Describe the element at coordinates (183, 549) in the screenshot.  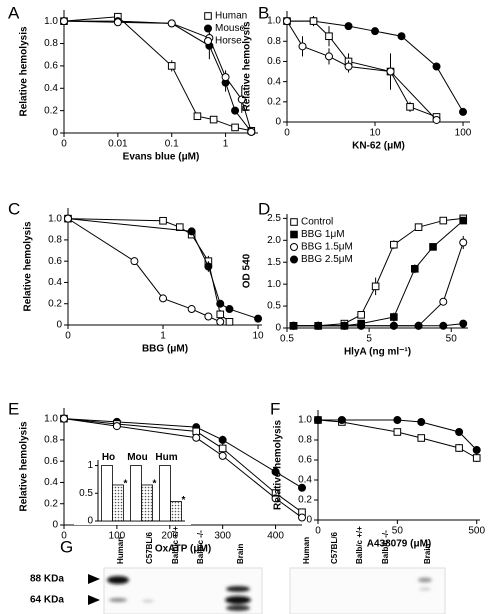
I see `x-axis-label: OxATP (μM)` at that location.